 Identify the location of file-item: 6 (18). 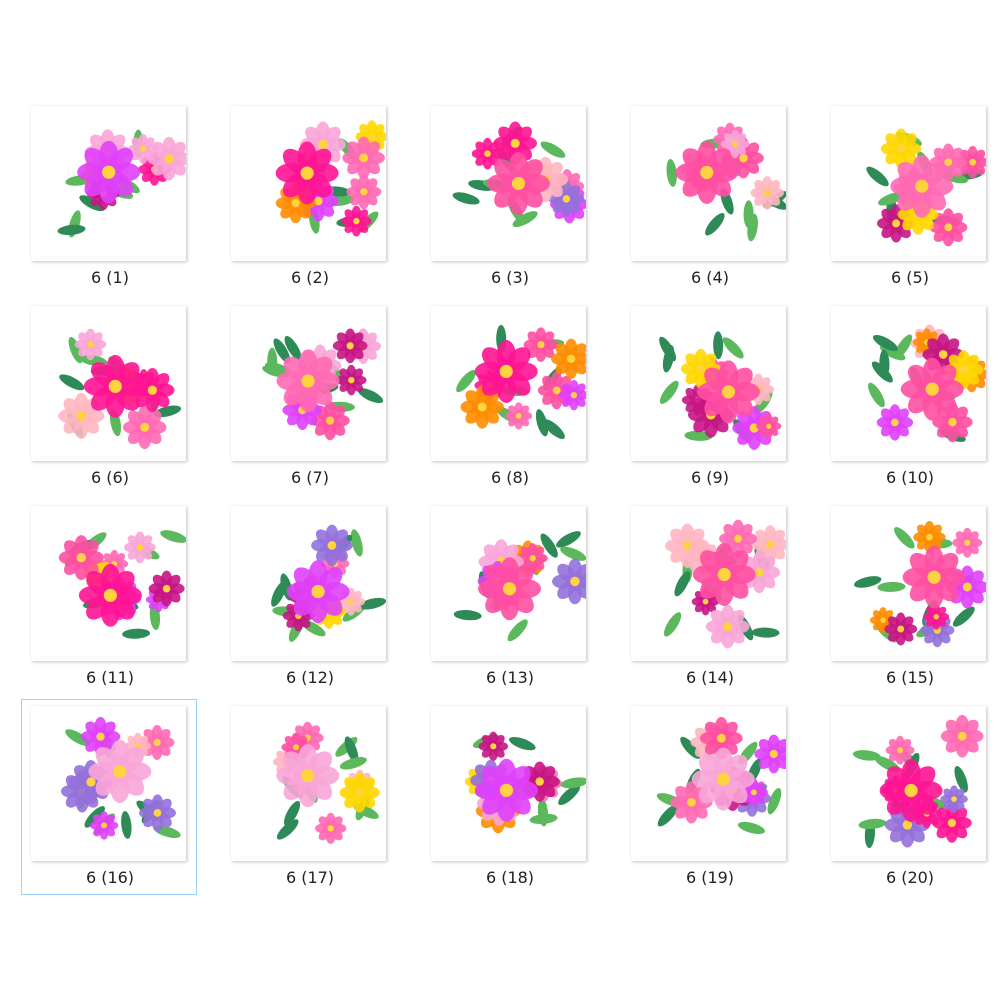
(509, 797).